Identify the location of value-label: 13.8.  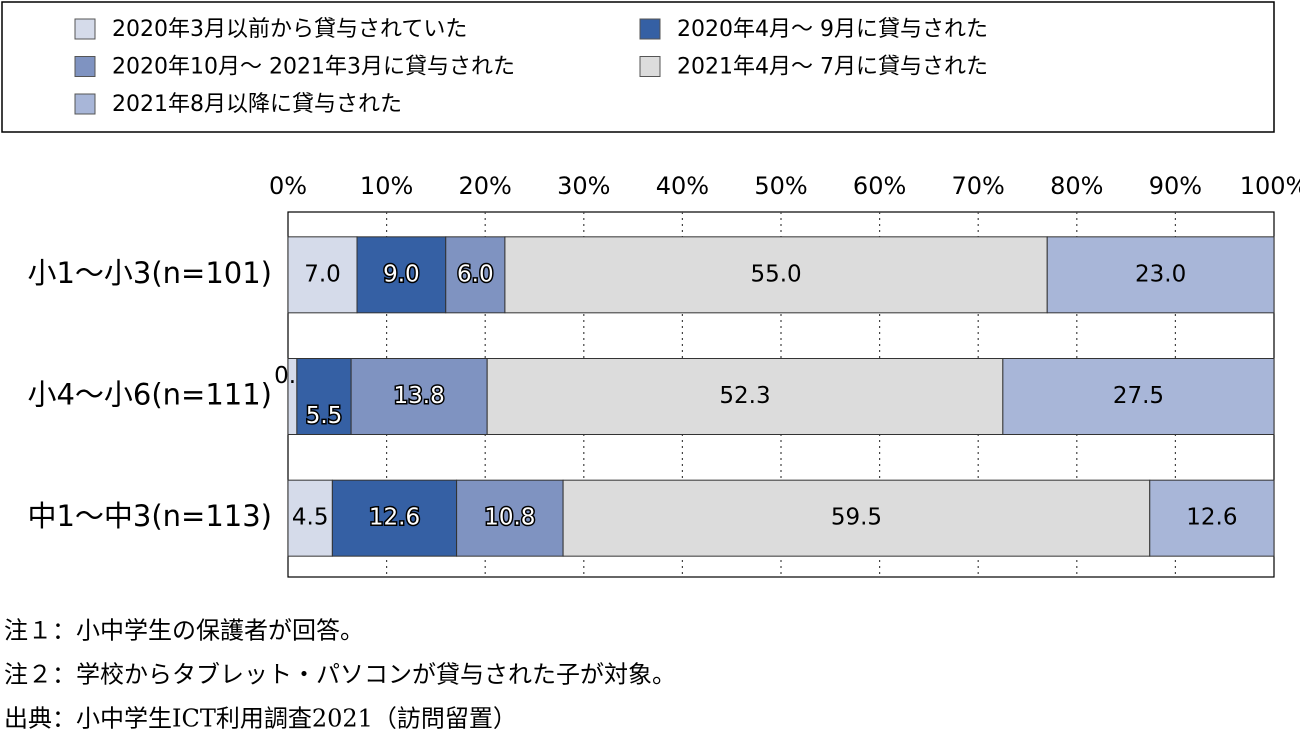
(419, 396).